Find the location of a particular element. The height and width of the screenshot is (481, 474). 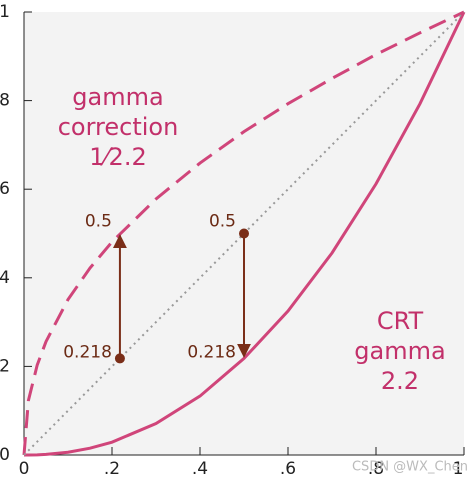

x-tick-label: 0 is located at coordinates (24, 469).